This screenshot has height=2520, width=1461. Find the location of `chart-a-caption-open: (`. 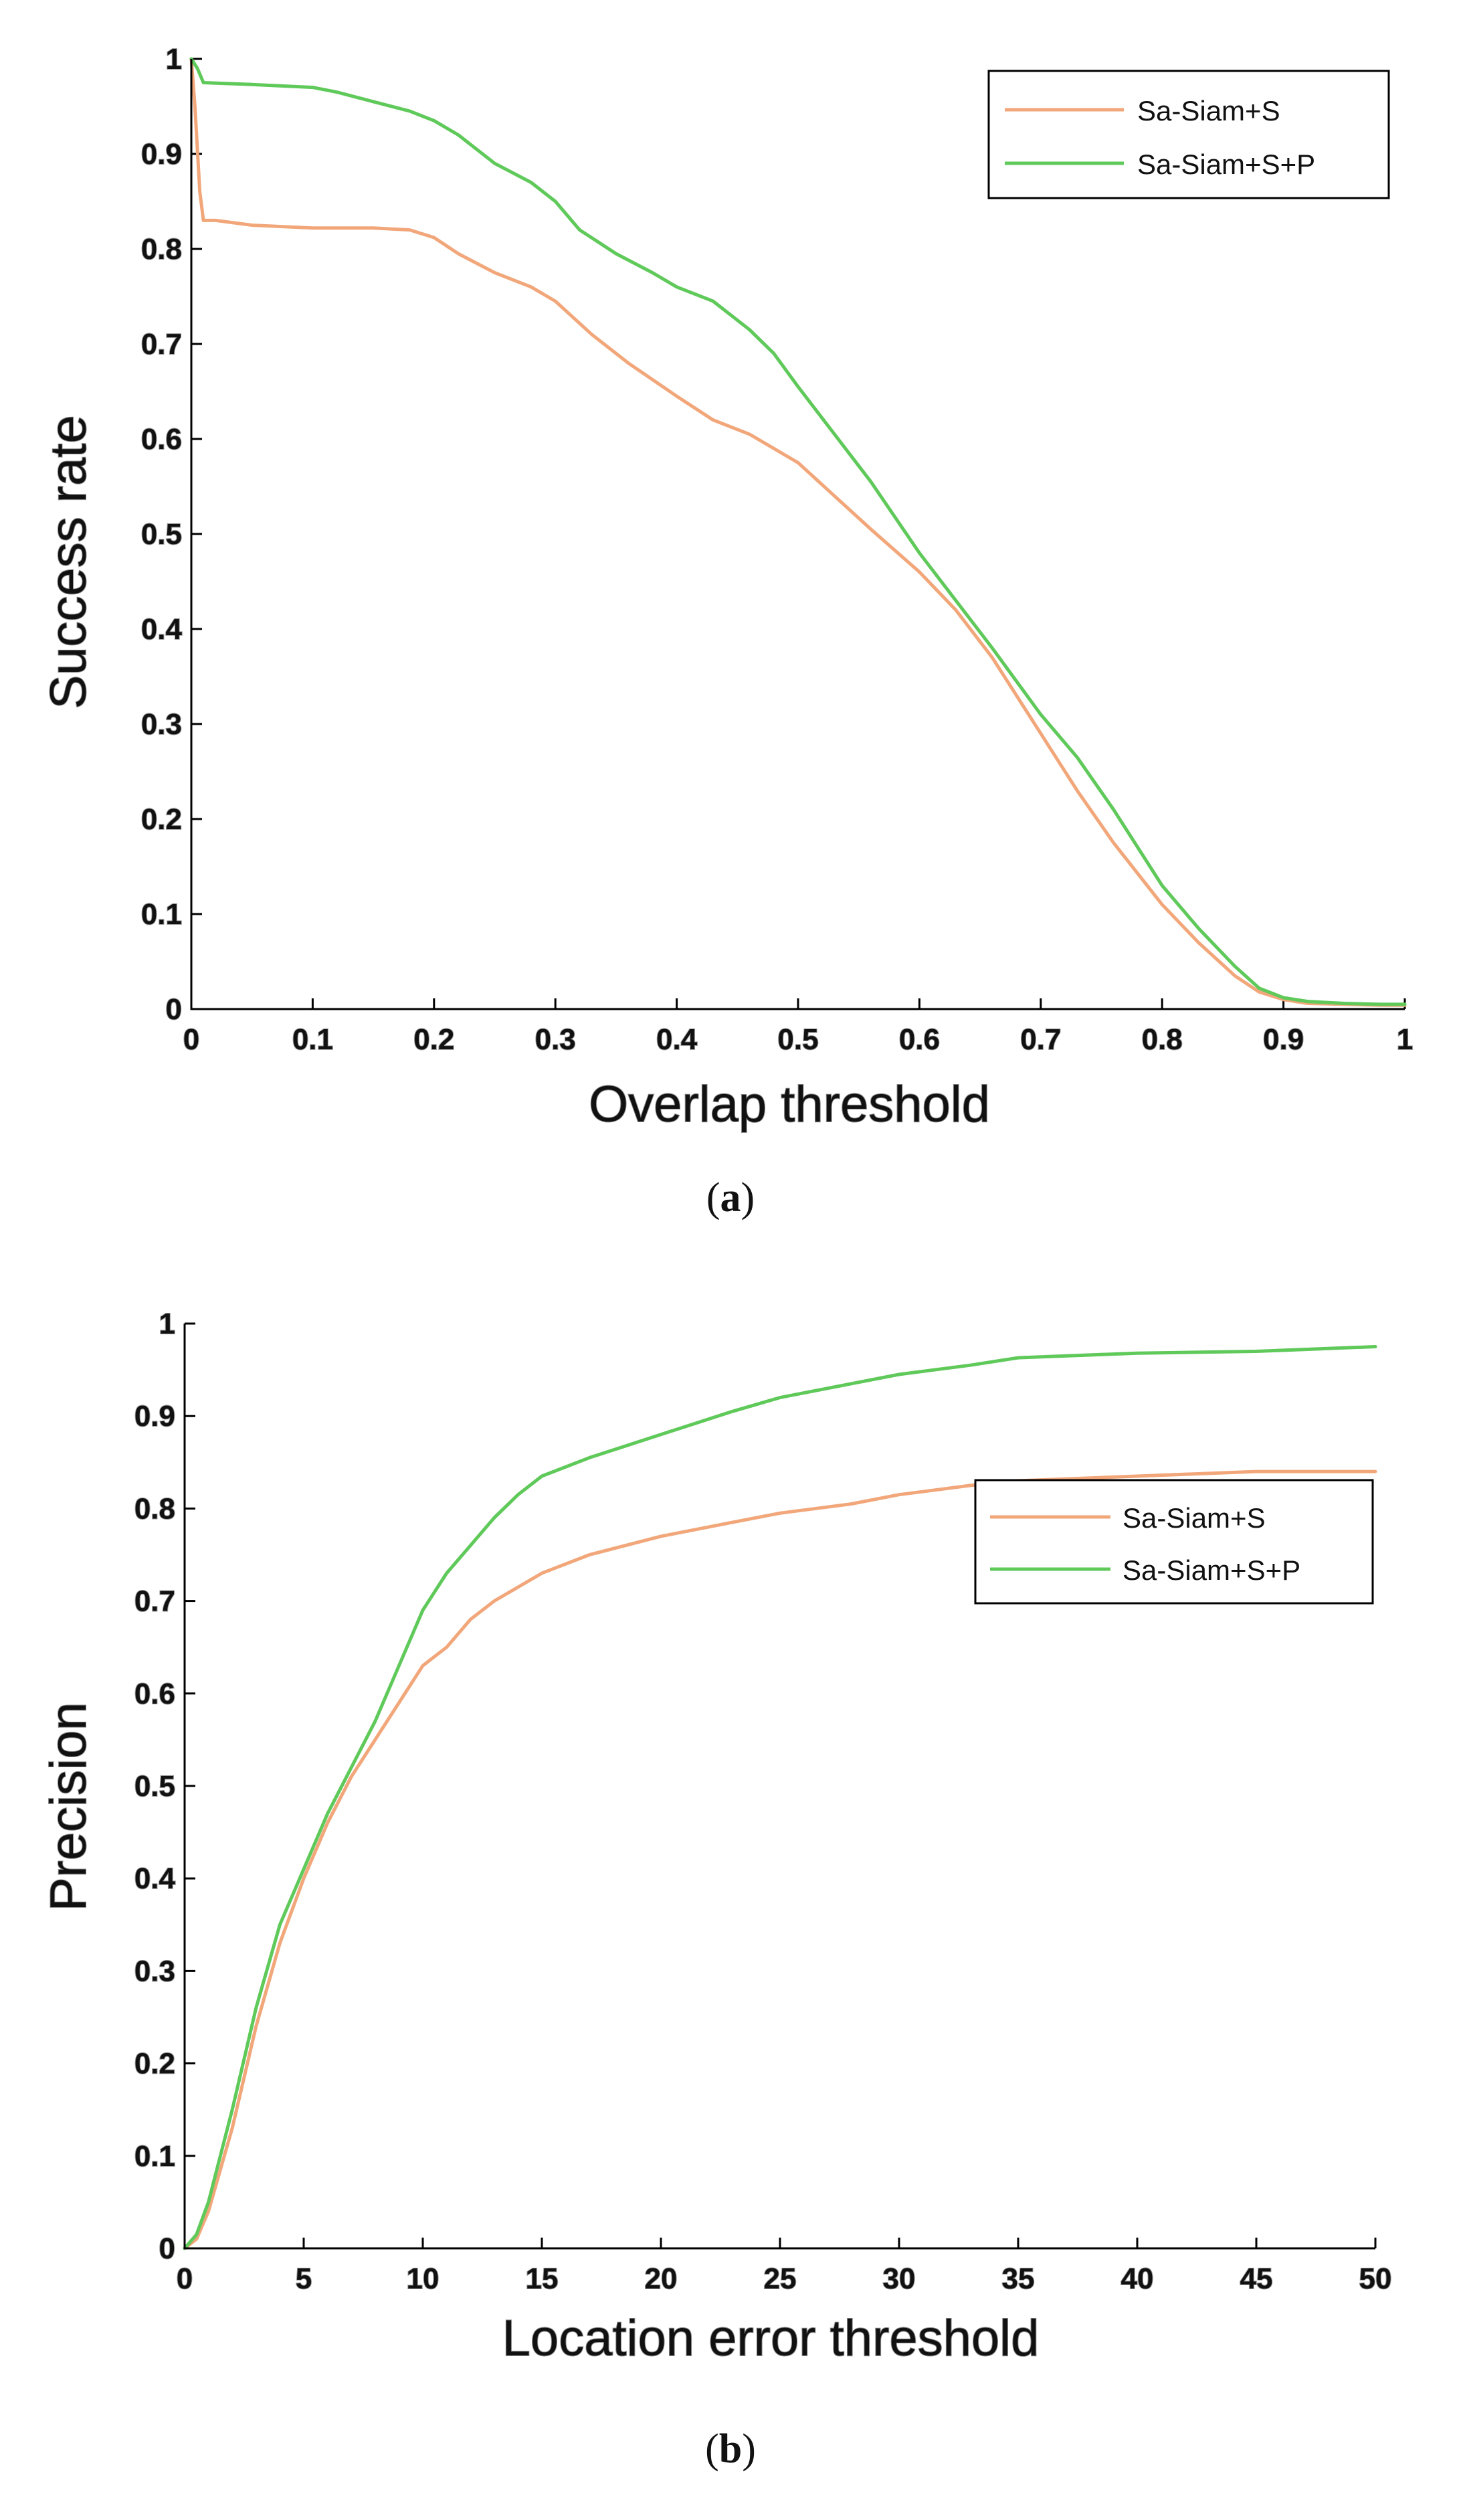

chart-a-caption-open: ( is located at coordinates (713, 1198).